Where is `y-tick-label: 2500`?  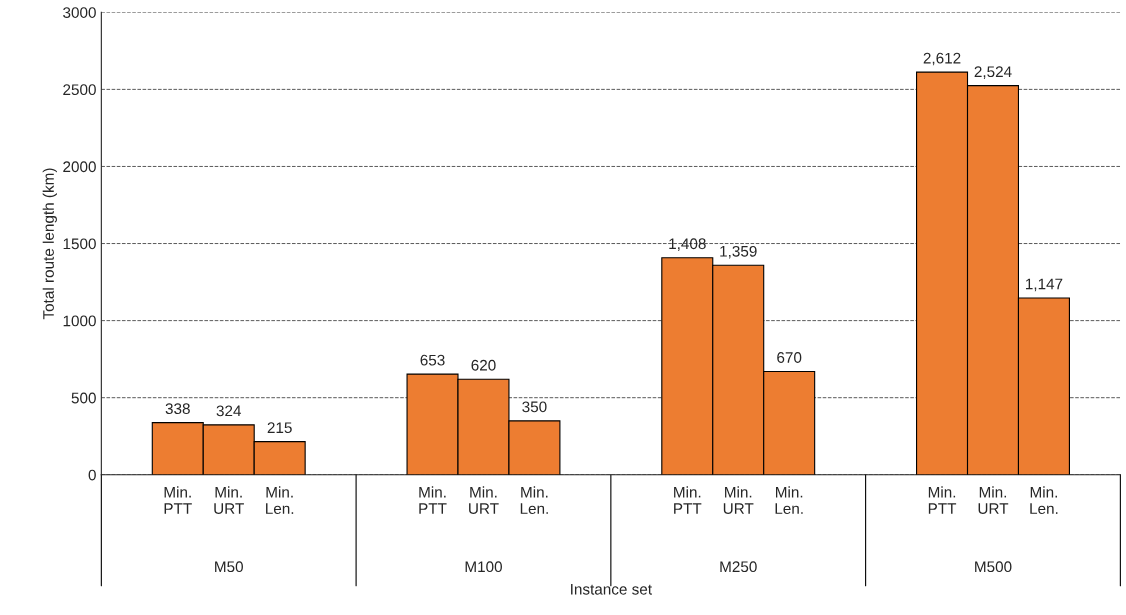 y-tick-label: 2500 is located at coordinates (79, 90).